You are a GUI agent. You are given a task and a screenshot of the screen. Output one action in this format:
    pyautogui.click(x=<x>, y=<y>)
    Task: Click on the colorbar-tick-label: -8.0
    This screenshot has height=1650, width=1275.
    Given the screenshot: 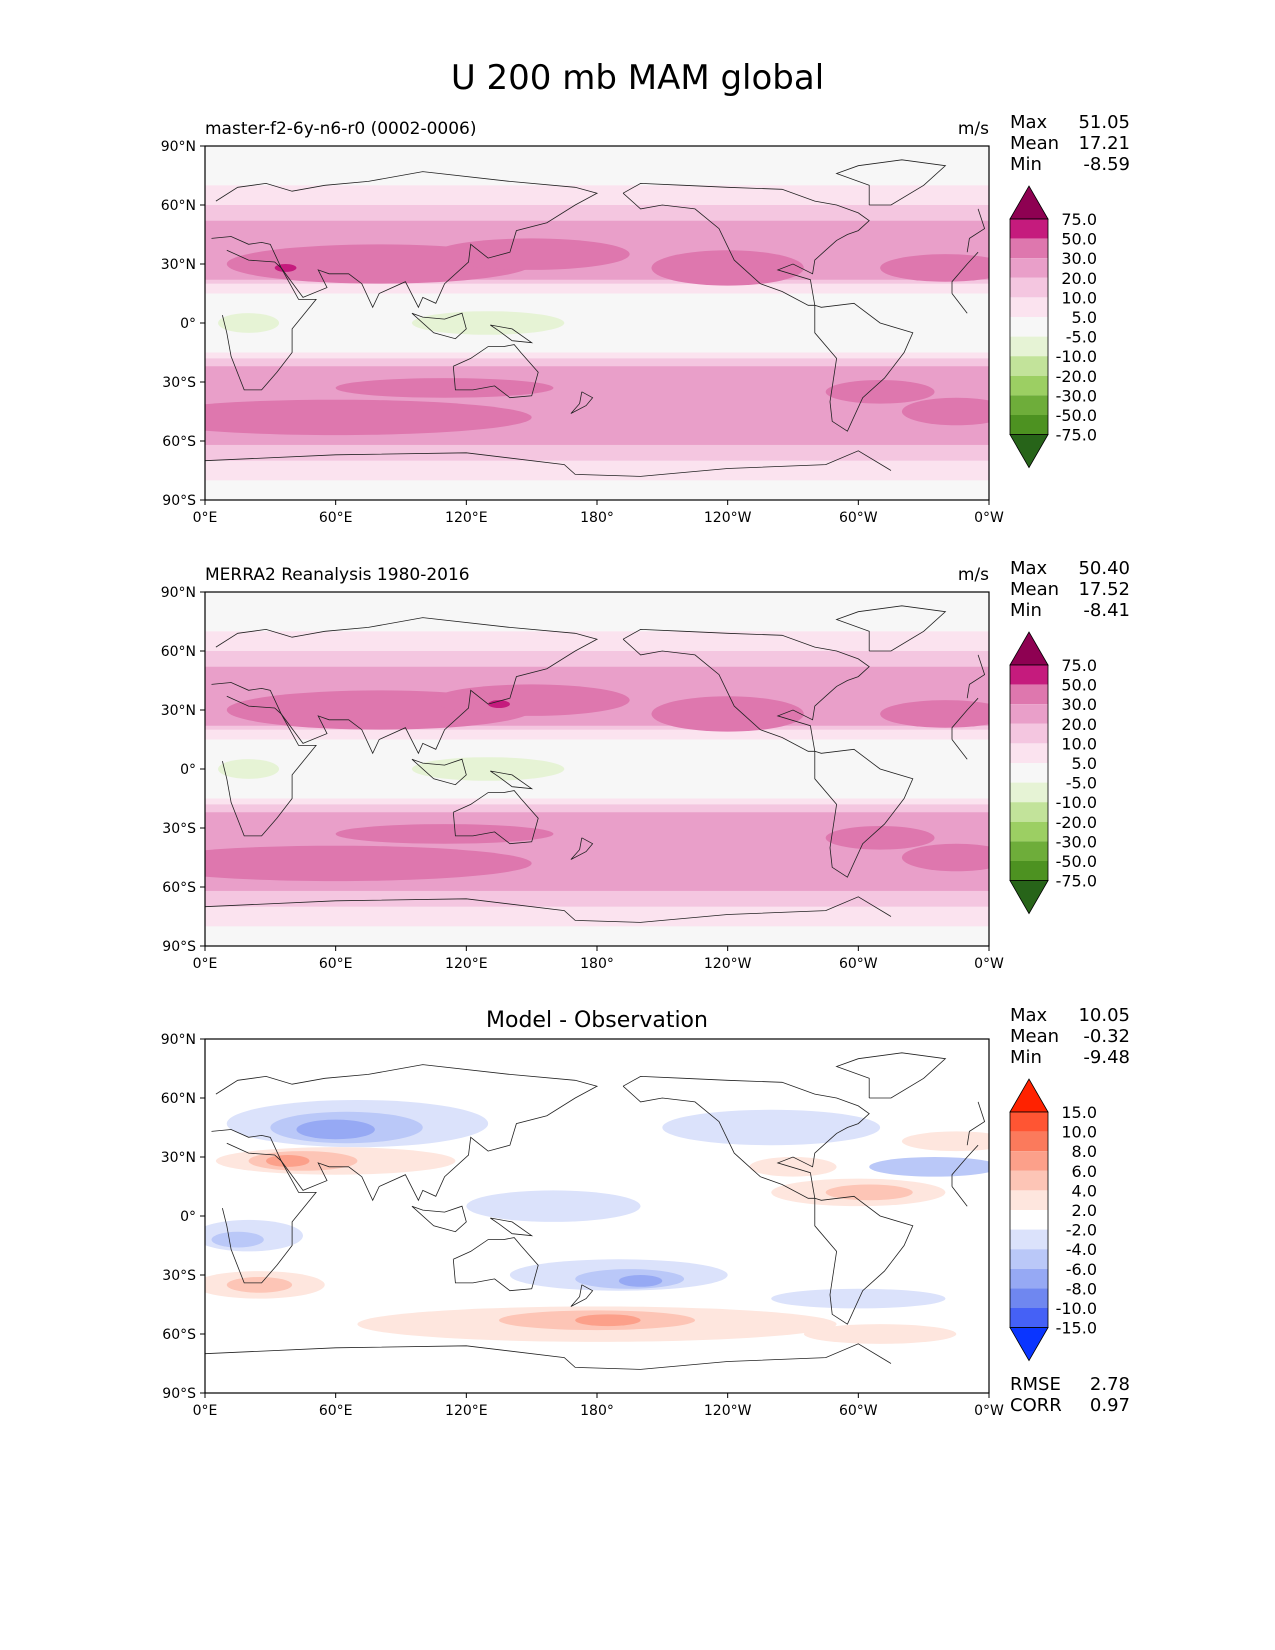 What is the action you would take?
    pyautogui.click(x=1081, y=1288)
    